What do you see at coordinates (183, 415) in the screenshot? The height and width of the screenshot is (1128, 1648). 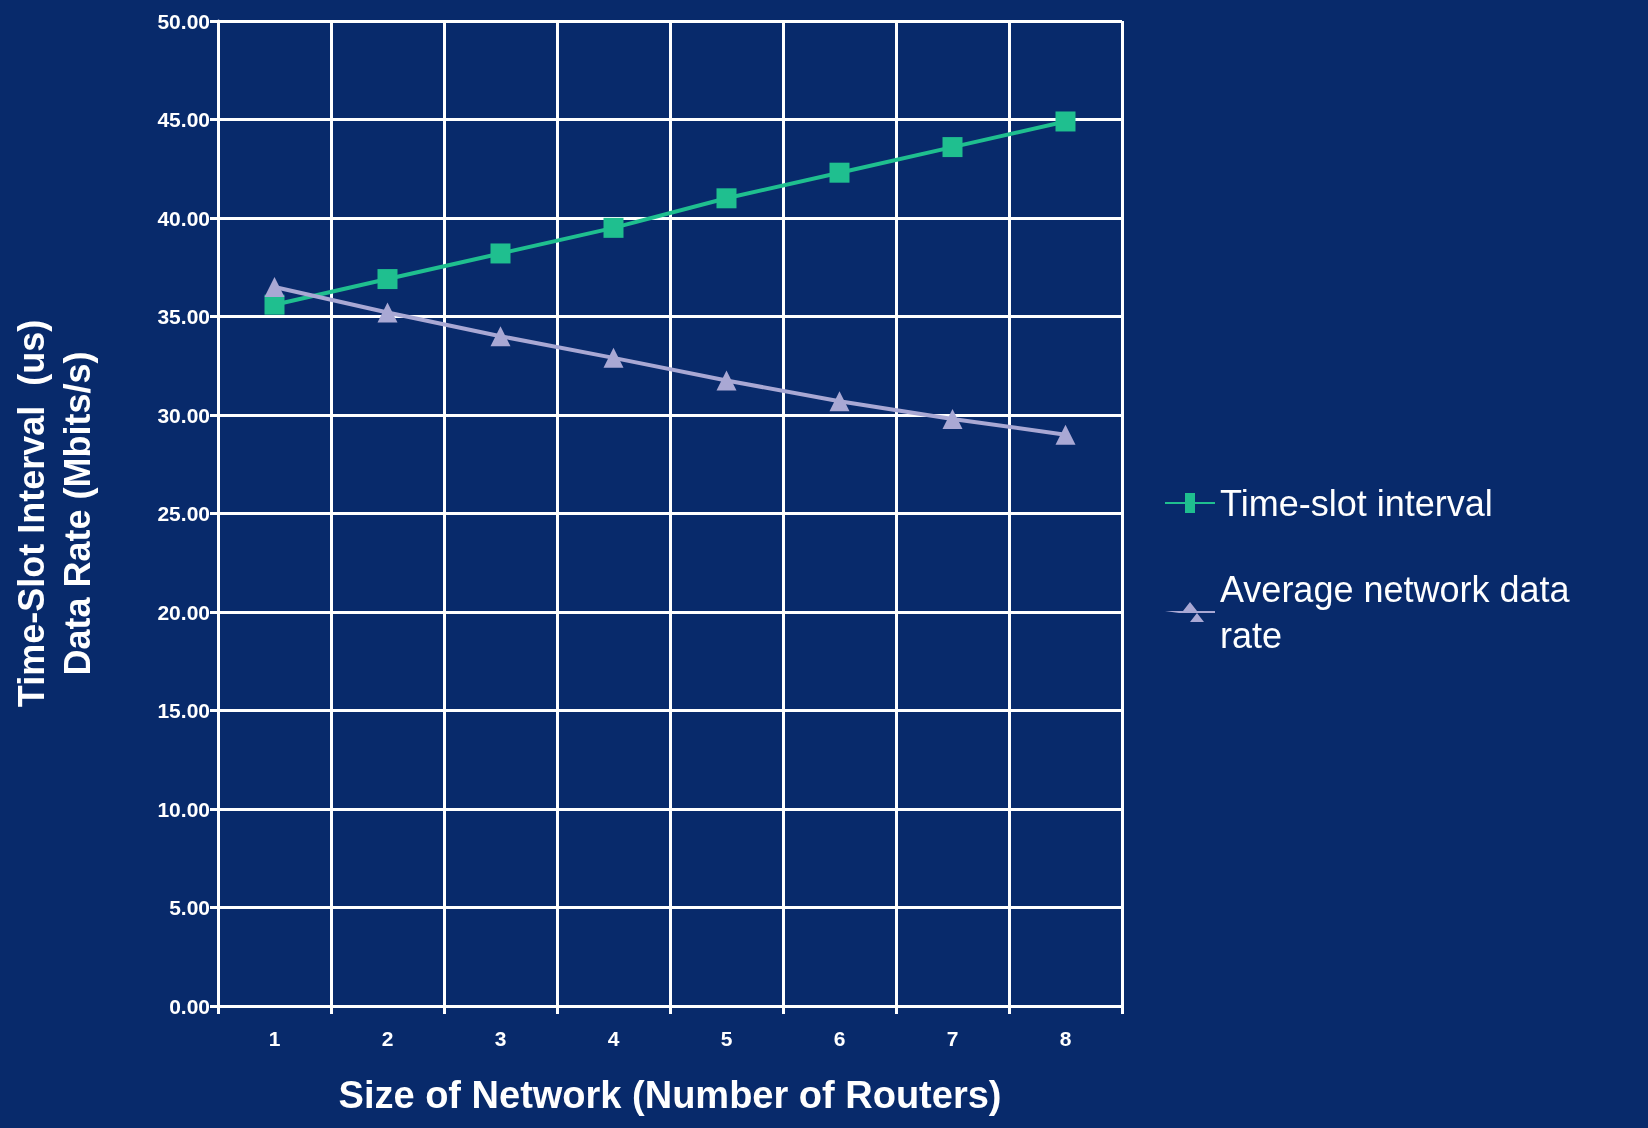 I see `y-tick-label: 30.00` at bounding box center [183, 415].